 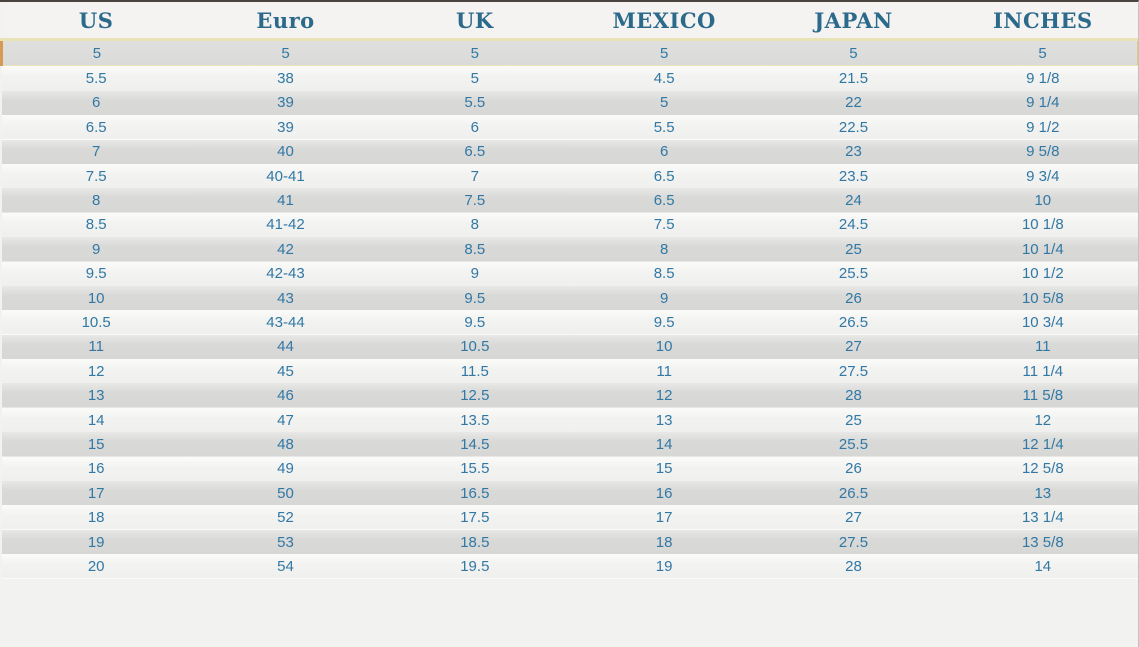 I want to click on table-row: 7.5 40-41 7 6.5 23.5 9 3/4, so click(x=569, y=176).